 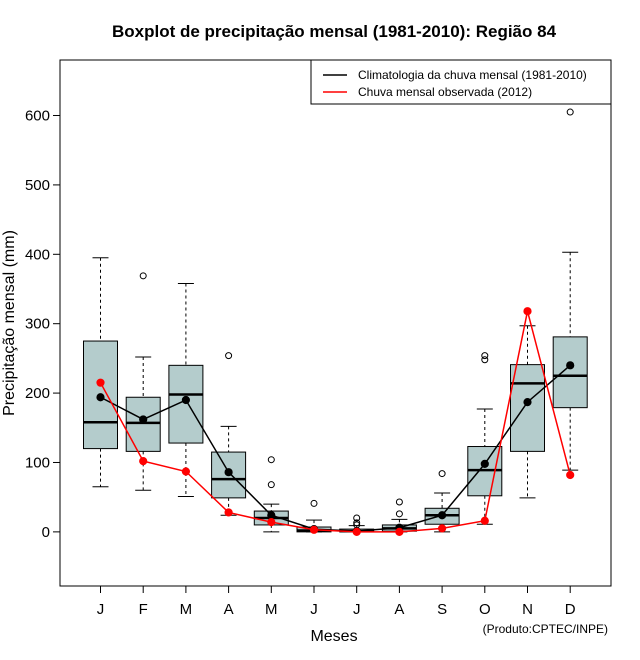 I want to click on y-axis-label: Precipitação mensal (mm), so click(x=9, y=323).